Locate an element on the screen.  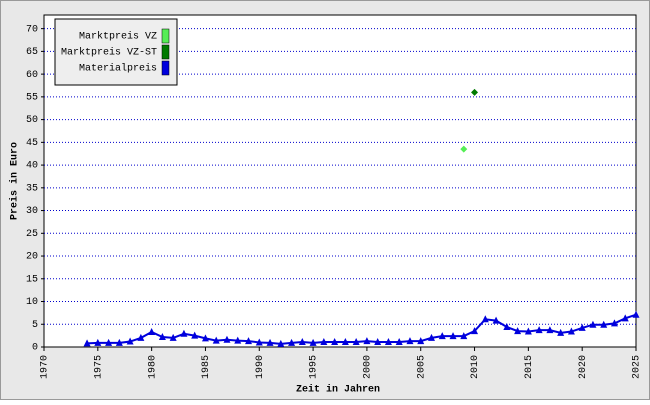
y-tick-label: 50 is located at coordinates (32, 120).